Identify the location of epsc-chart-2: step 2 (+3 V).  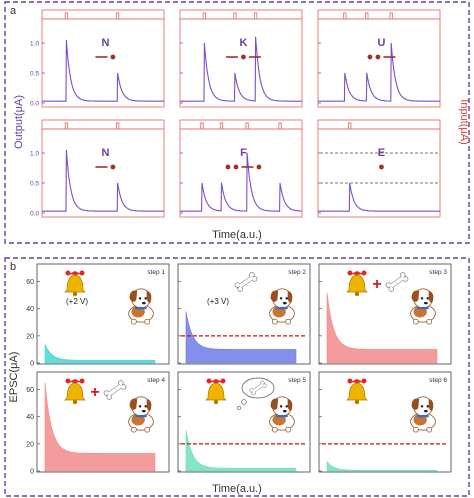
(244, 314).